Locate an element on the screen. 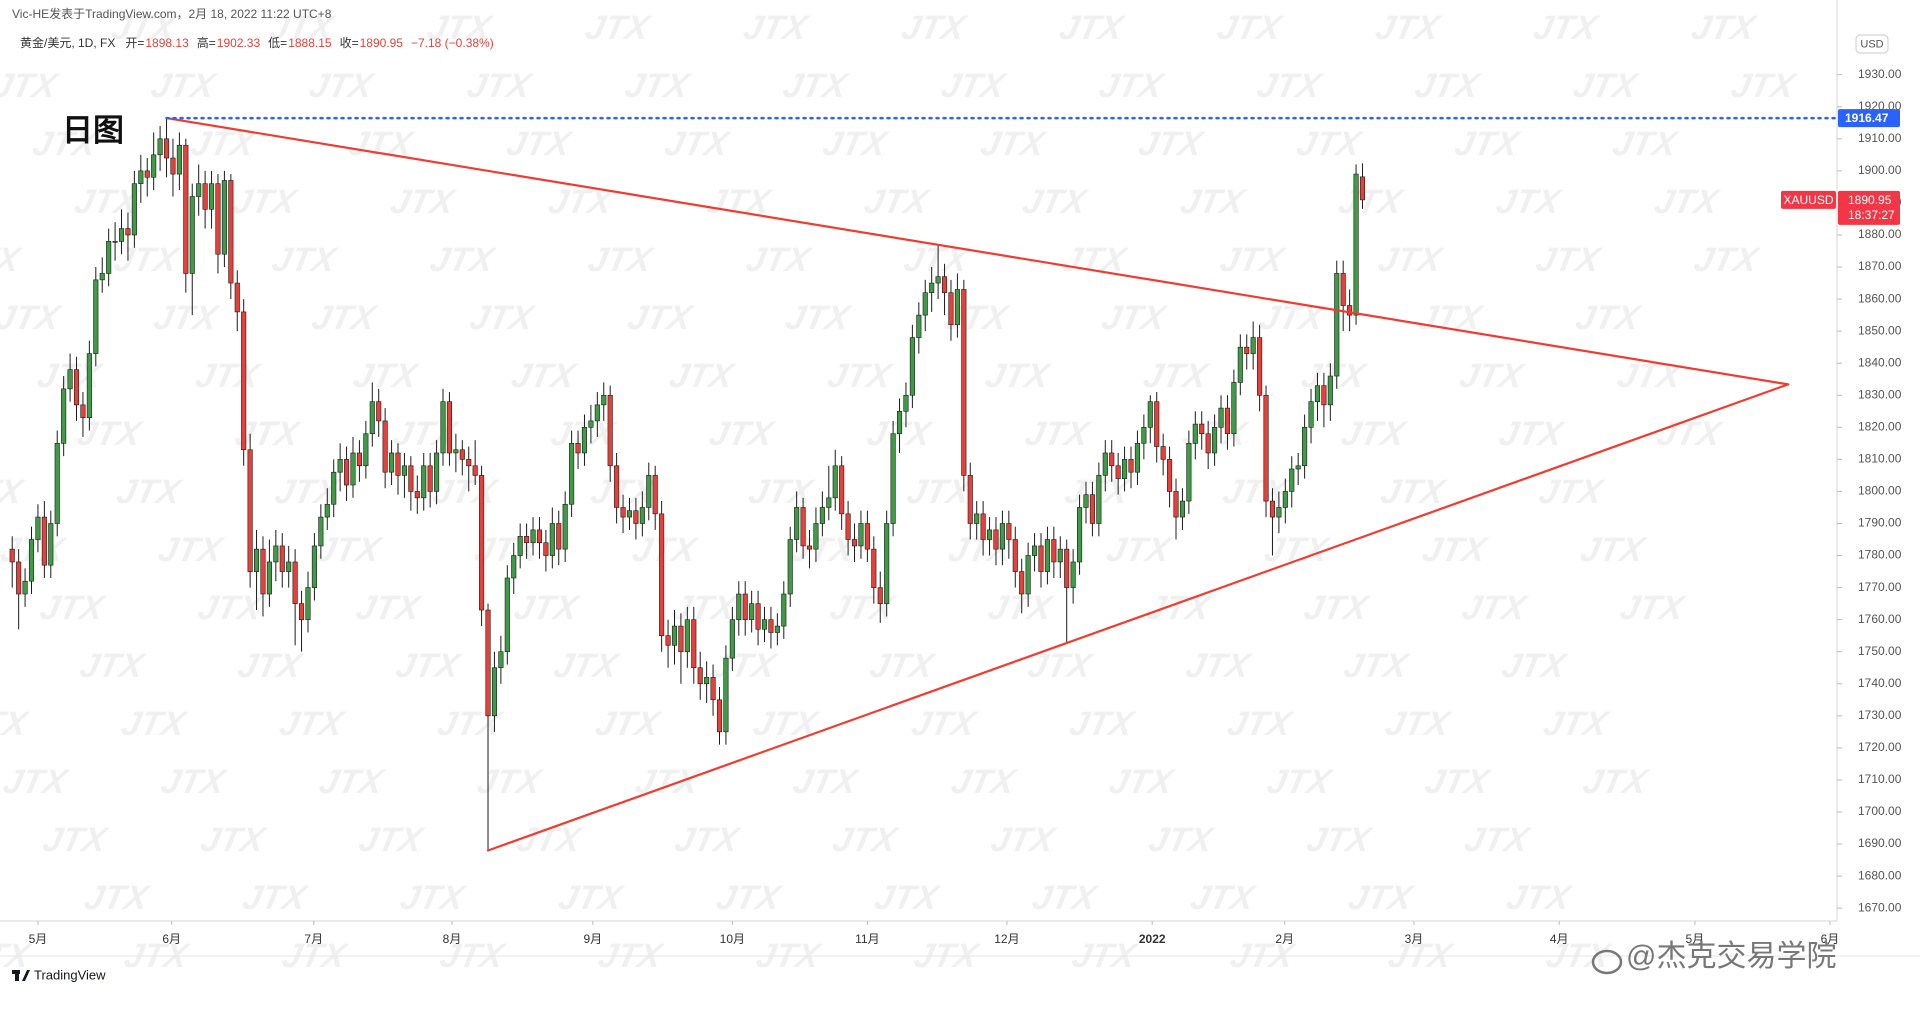 Image resolution: width=1920 pixels, height=1016 pixels. footer-logo: TradingView is located at coordinates (70, 974).